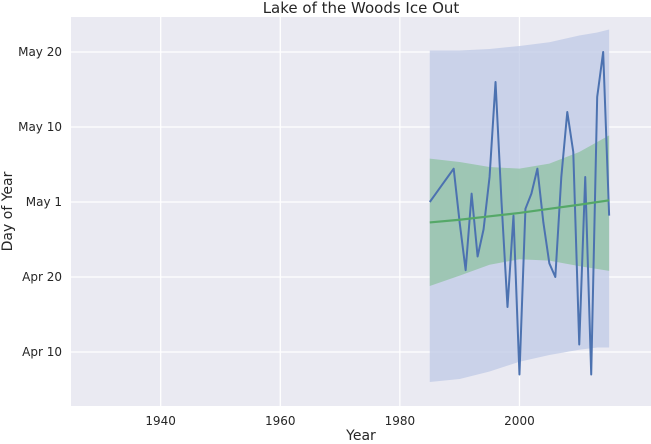 Image resolution: width=651 pixels, height=444 pixels. Describe the element at coordinates (361, 8) in the screenshot. I see `chart-title: Lake of the Woods Ice Out` at that location.